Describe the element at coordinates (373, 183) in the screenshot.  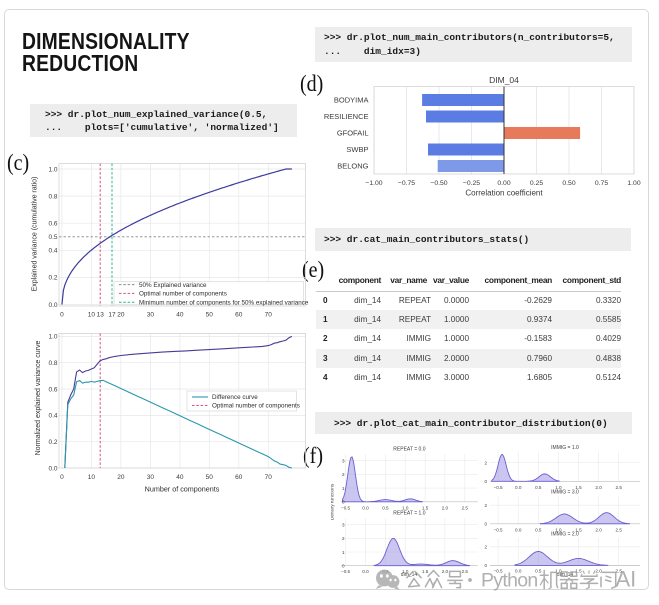
I see `svg-text: −1.00` at that location.